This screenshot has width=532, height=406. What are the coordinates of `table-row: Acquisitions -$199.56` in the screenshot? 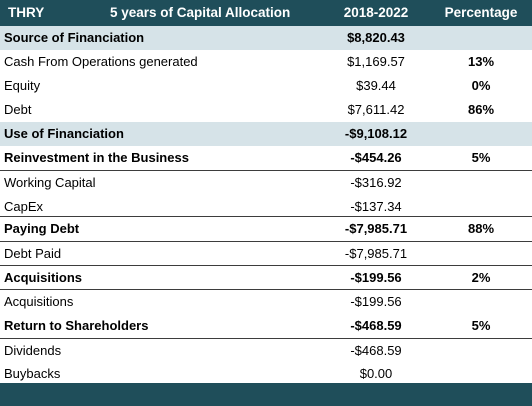 It's located at (266, 302).